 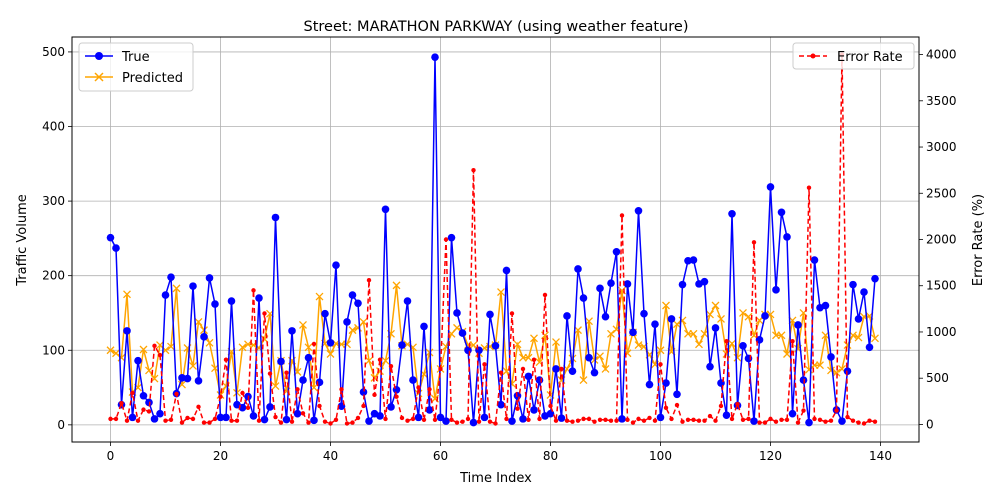 What do you see at coordinates (930, 424) in the screenshot?
I see `y2-tick-label: 0` at bounding box center [930, 424].